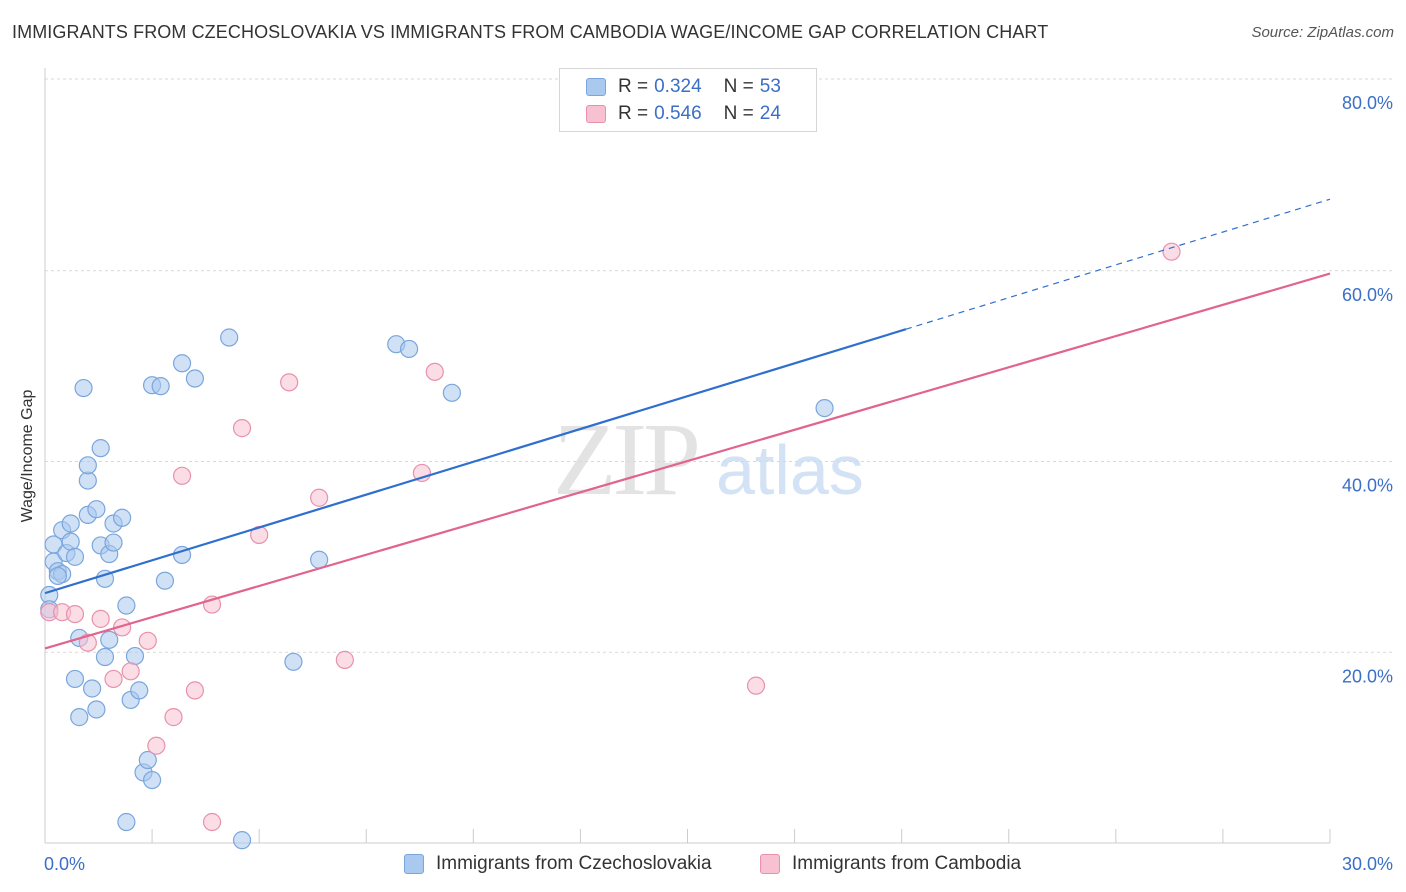 The width and height of the screenshot is (1406, 892). Describe the element at coordinates (678, 113) in the screenshot. I see `legend-r-value: 0.546` at that location.